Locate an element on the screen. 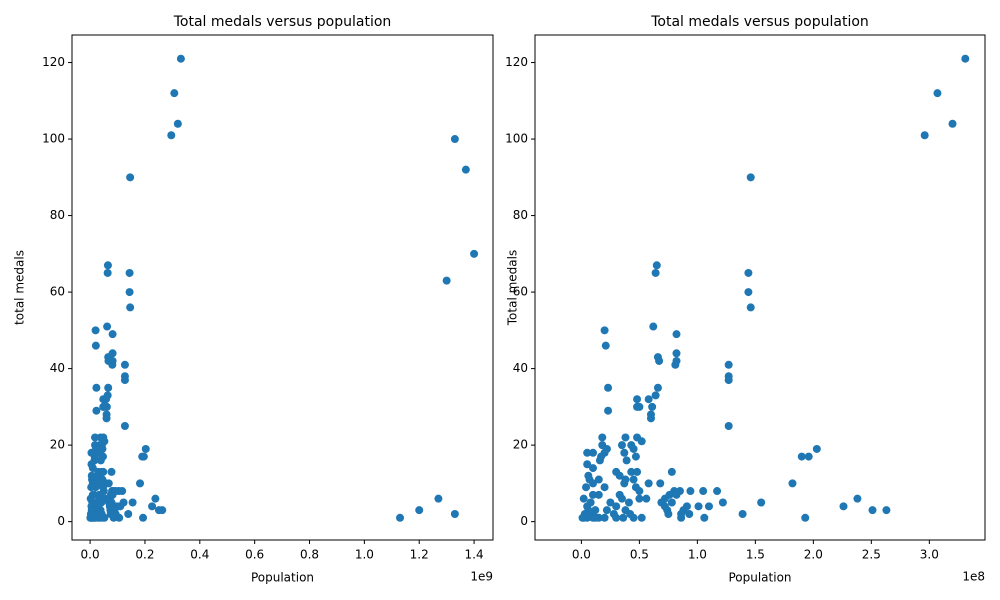  y-axis-label: total medals is located at coordinates (20, 287).